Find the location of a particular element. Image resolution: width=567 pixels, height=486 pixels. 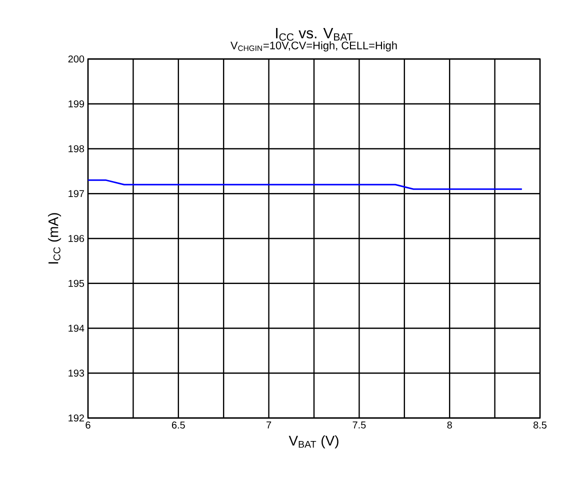

y-tick-label: 193 is located at coordinates (76, 373).